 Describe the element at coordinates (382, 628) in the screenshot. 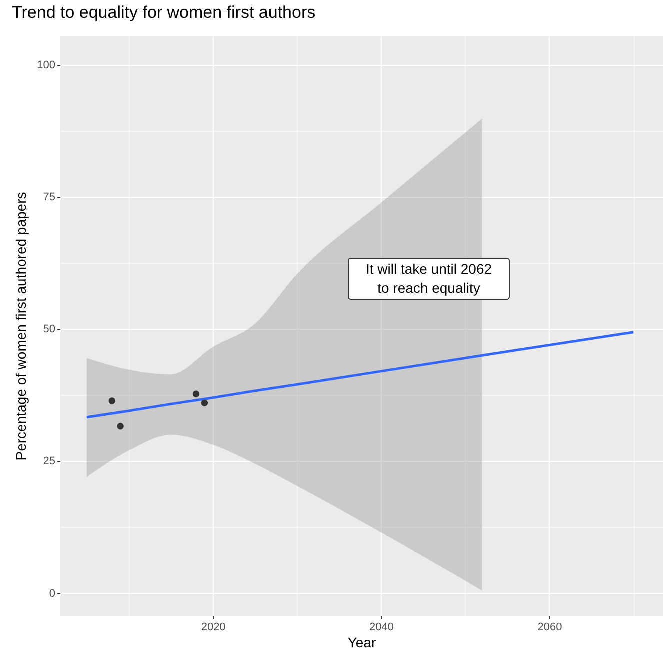

I see `x-tick-label: 2040` at that location.